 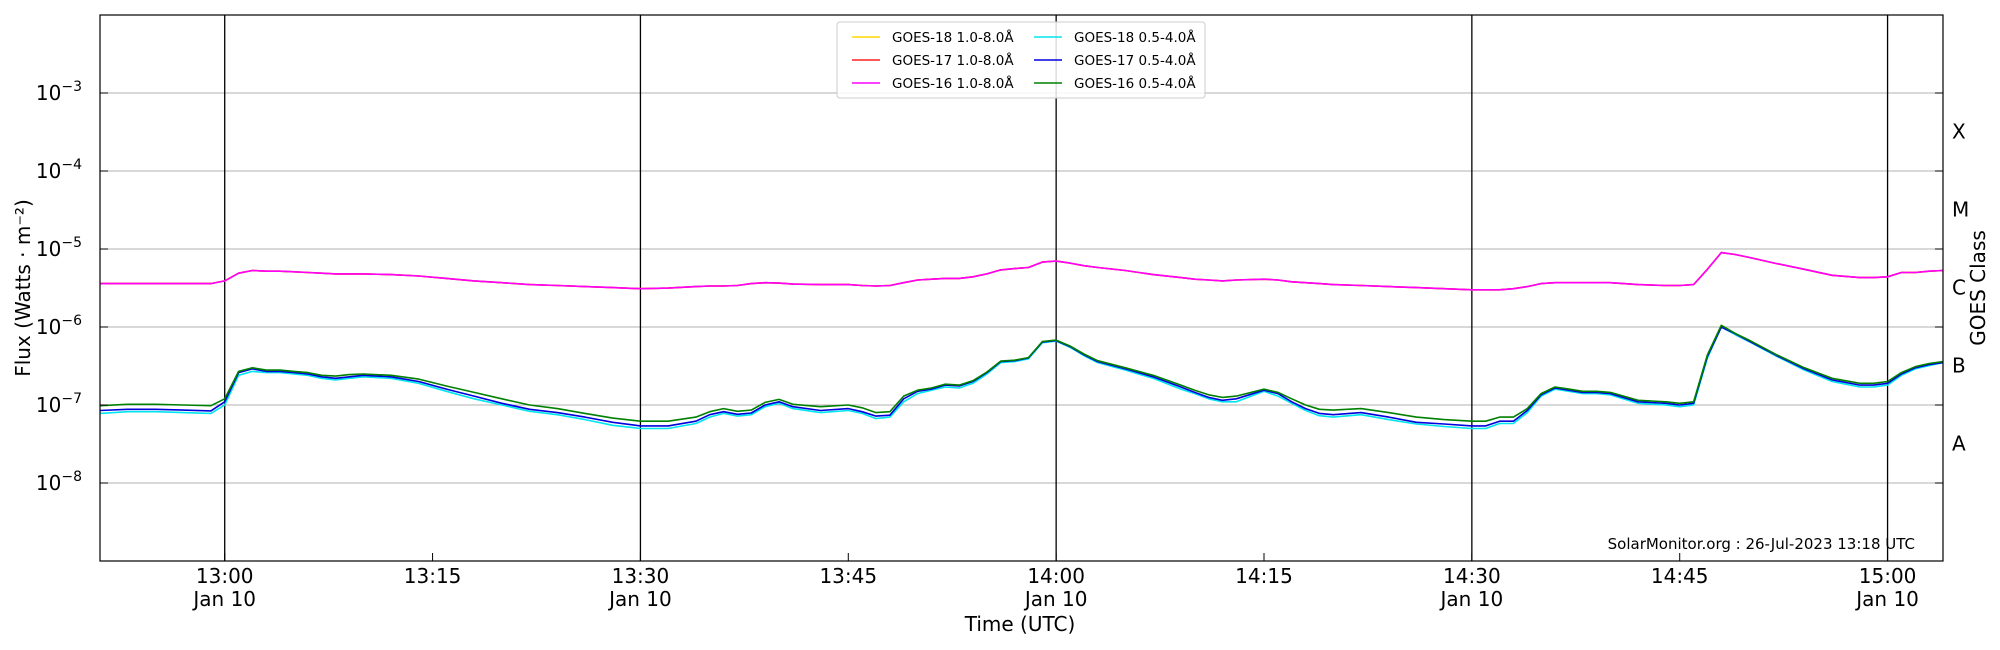 I want to click on legend-label-1-2: GOES-16 0.5-4.0Å, so click(x=1135, y=83).